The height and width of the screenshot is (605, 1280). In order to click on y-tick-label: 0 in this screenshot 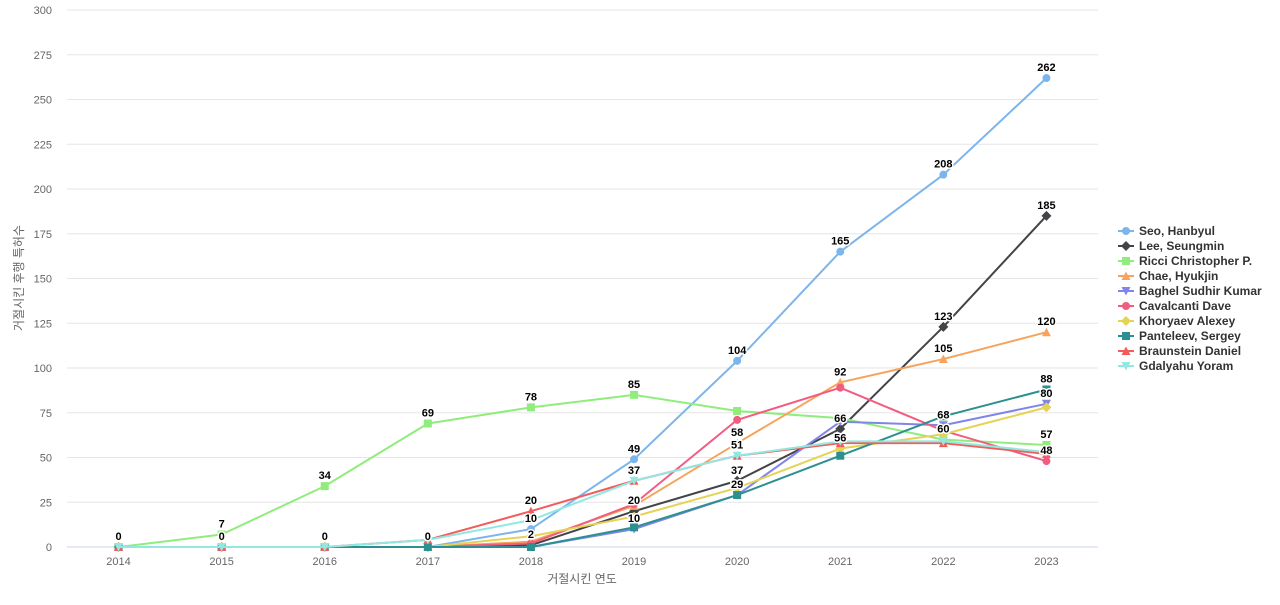, I will do `click(49, 548)`.